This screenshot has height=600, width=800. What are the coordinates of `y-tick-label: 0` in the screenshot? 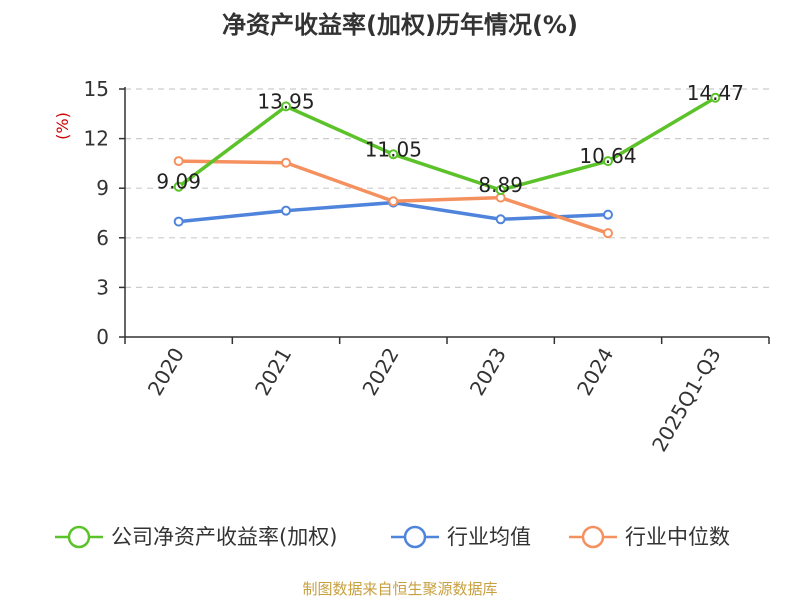 It's located at (102, 337).